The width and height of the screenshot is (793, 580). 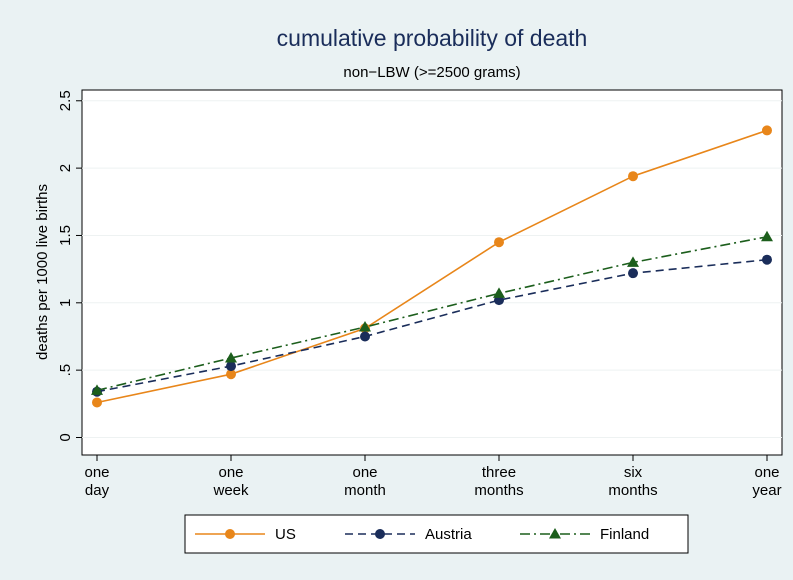 I want to click on legend-label: Finland, so click(x=624, y=534).